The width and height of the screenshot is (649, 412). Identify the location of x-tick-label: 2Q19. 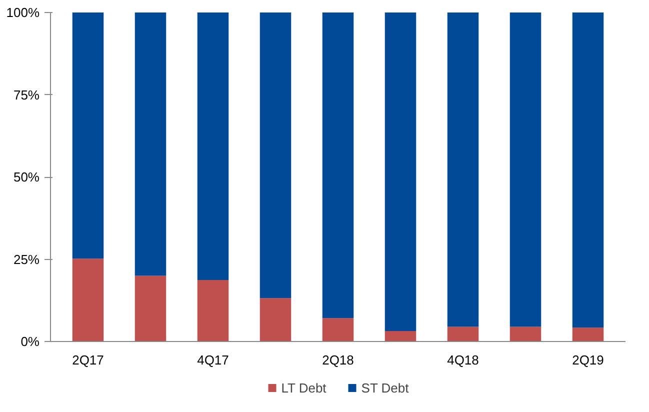
(588, 360).